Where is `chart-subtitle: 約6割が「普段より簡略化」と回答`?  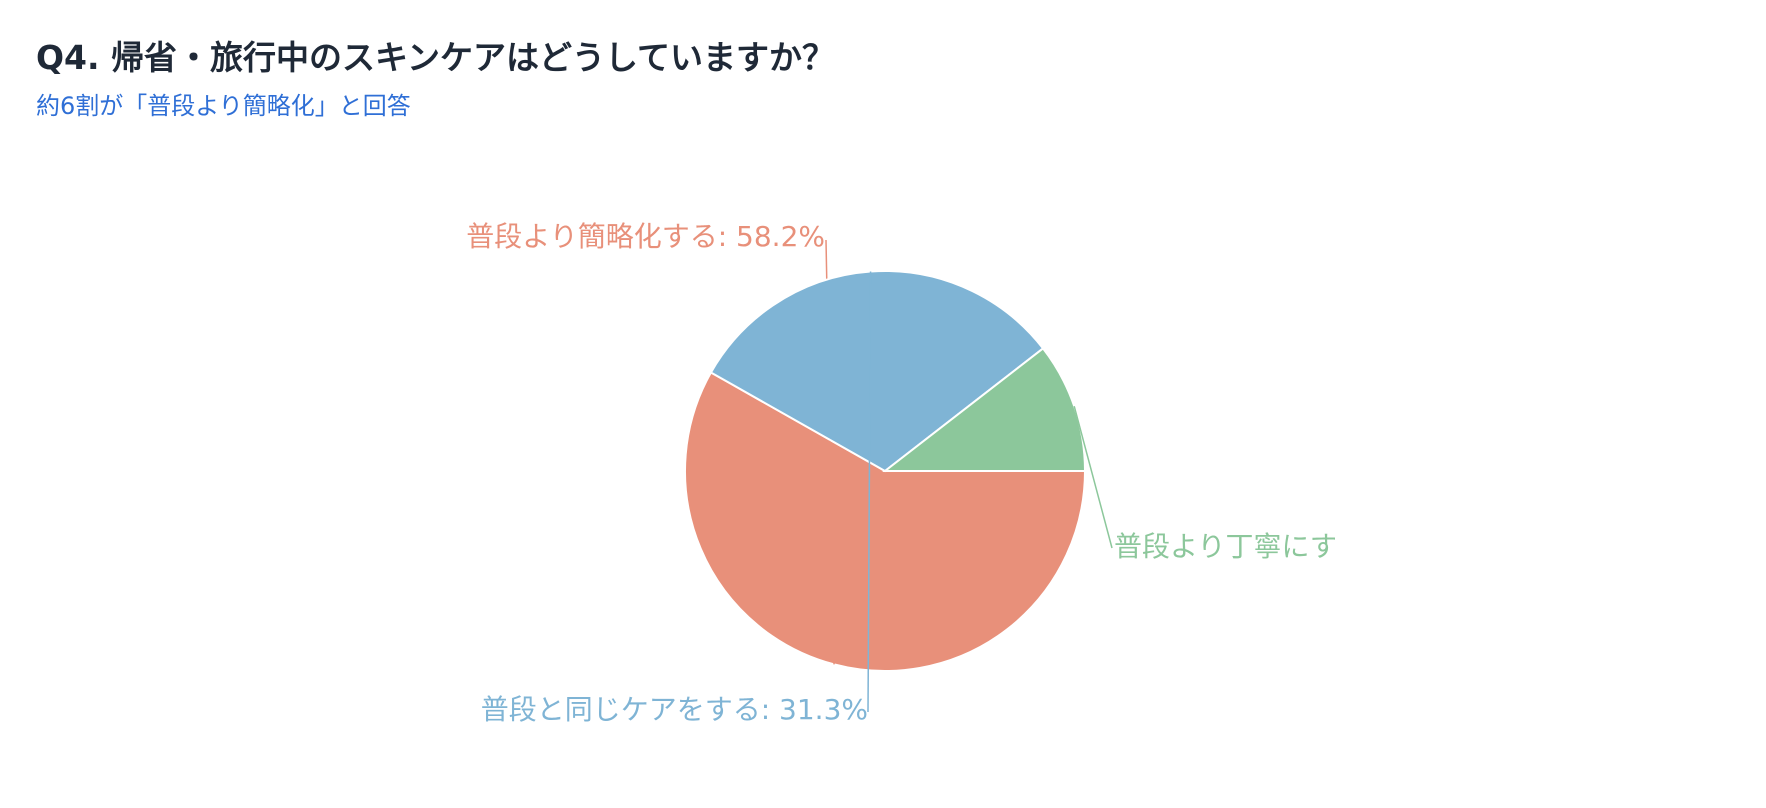 chart-subtitle: 約6割が「普段より簡略化」と回答 is located at coordinates (223, 105).